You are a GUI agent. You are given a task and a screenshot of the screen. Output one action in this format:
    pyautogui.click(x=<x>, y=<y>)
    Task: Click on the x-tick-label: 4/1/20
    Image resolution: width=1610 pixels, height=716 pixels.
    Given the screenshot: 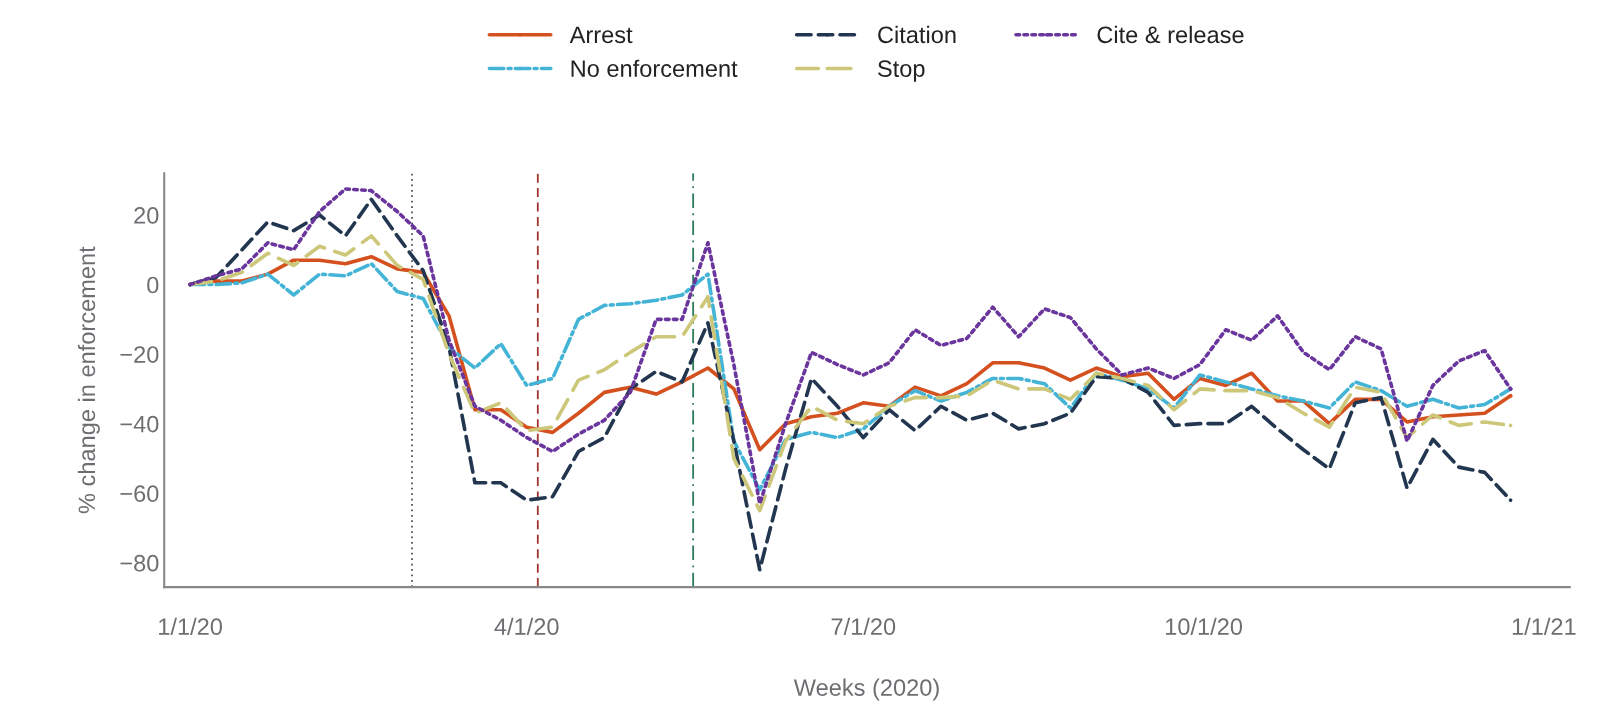 What is the action you would take?
    pyautogui.click(x=526, y=626)
    